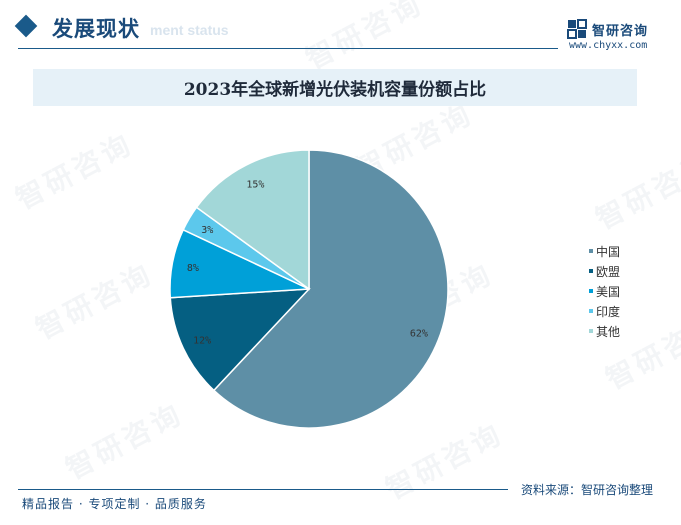 This screenshot has width=681, height=525. Describe the element at coordinates (587, 490) in the screenshot. I see `data-source: 资料来源：智研咨询整理` at that location.